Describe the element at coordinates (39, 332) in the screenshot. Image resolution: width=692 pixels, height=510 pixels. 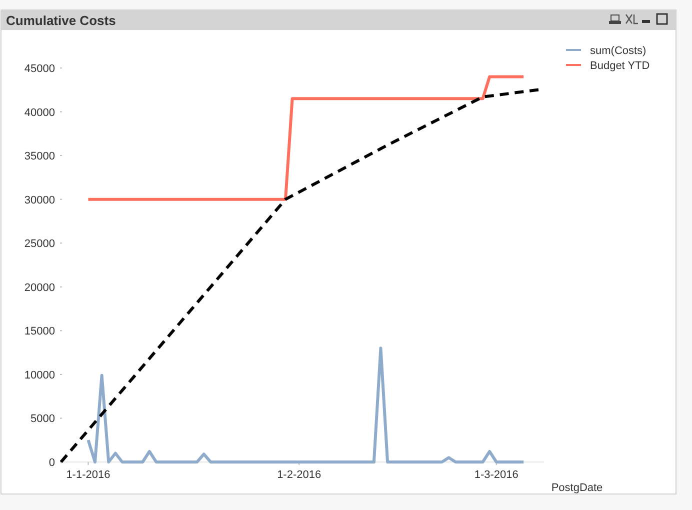
I see `y-tick-label: 15000` at that location.